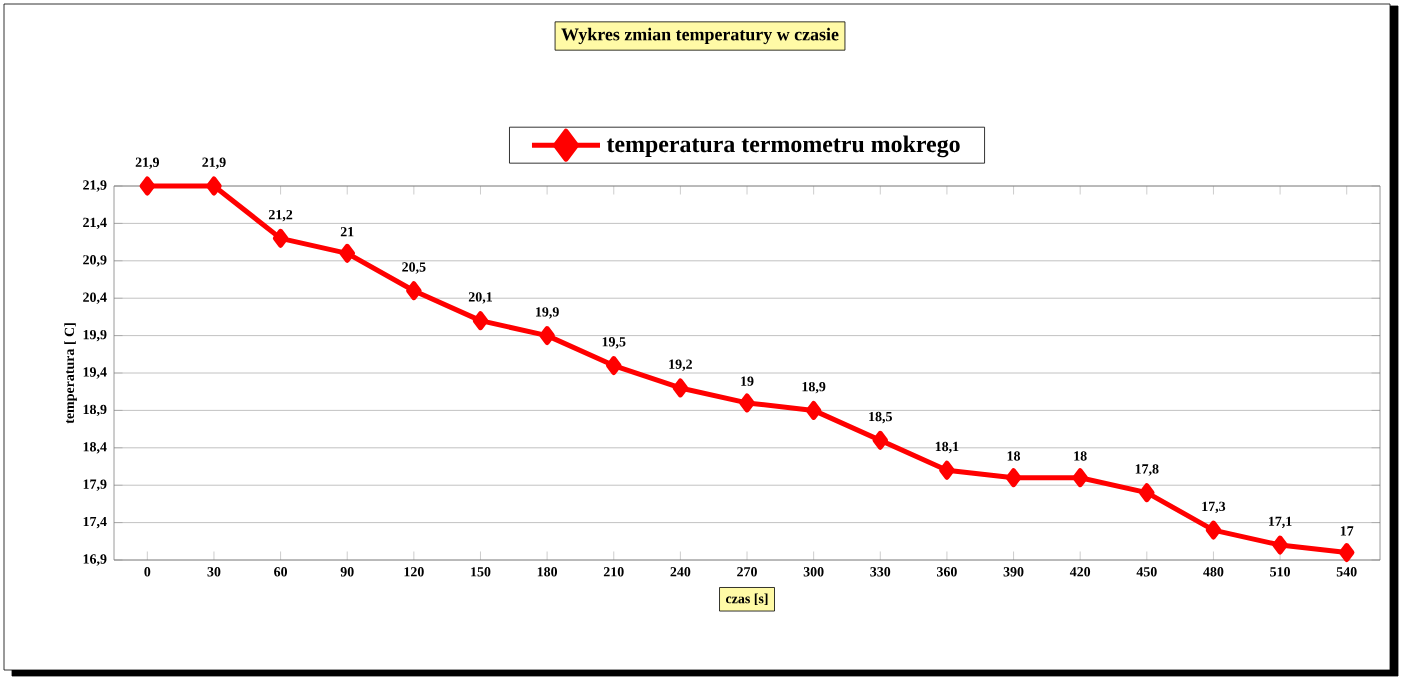  I want to click on chart-title: Wykres zmian temperatury w czasie, so click(700, 36).